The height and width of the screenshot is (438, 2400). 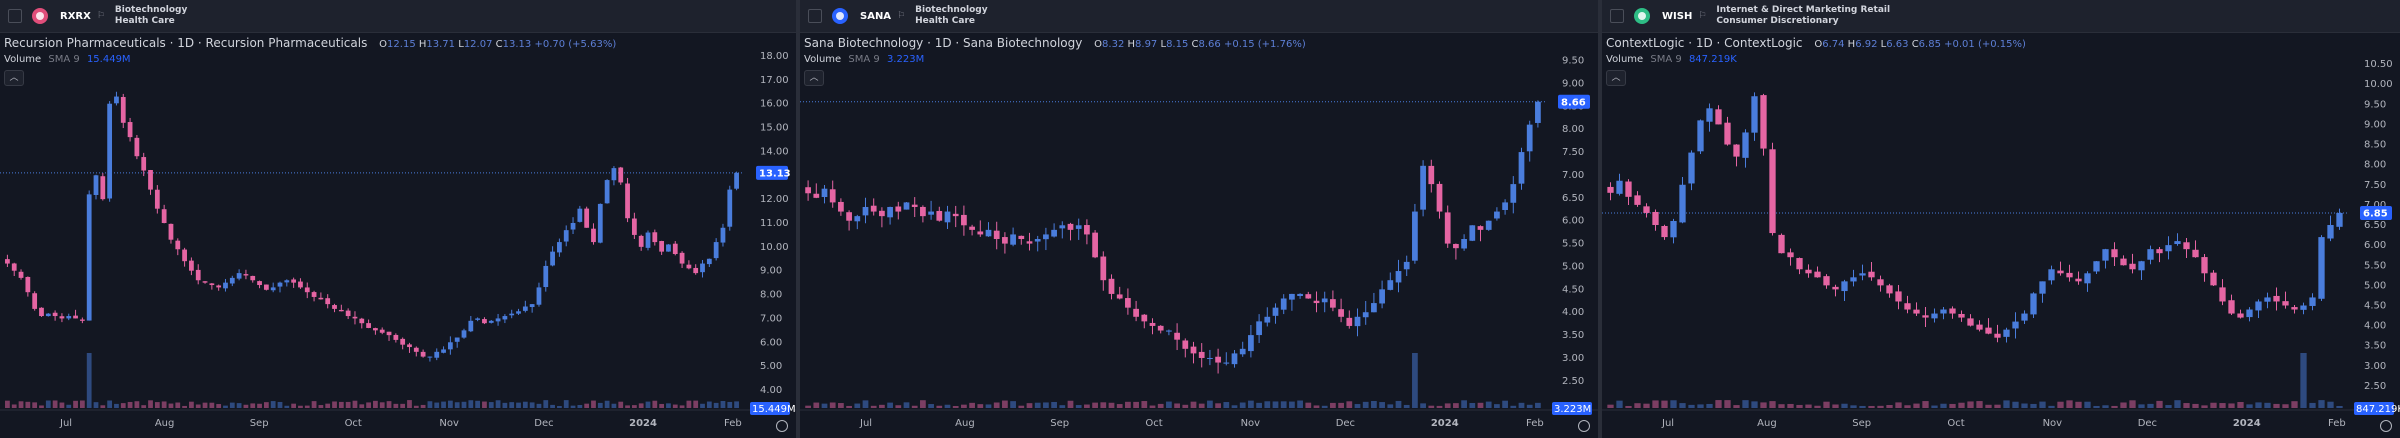 What do you see at coordinates (901, 16) in the screenshot?
I see `flag-icon: ⚐` at bounding box center [901, 16].